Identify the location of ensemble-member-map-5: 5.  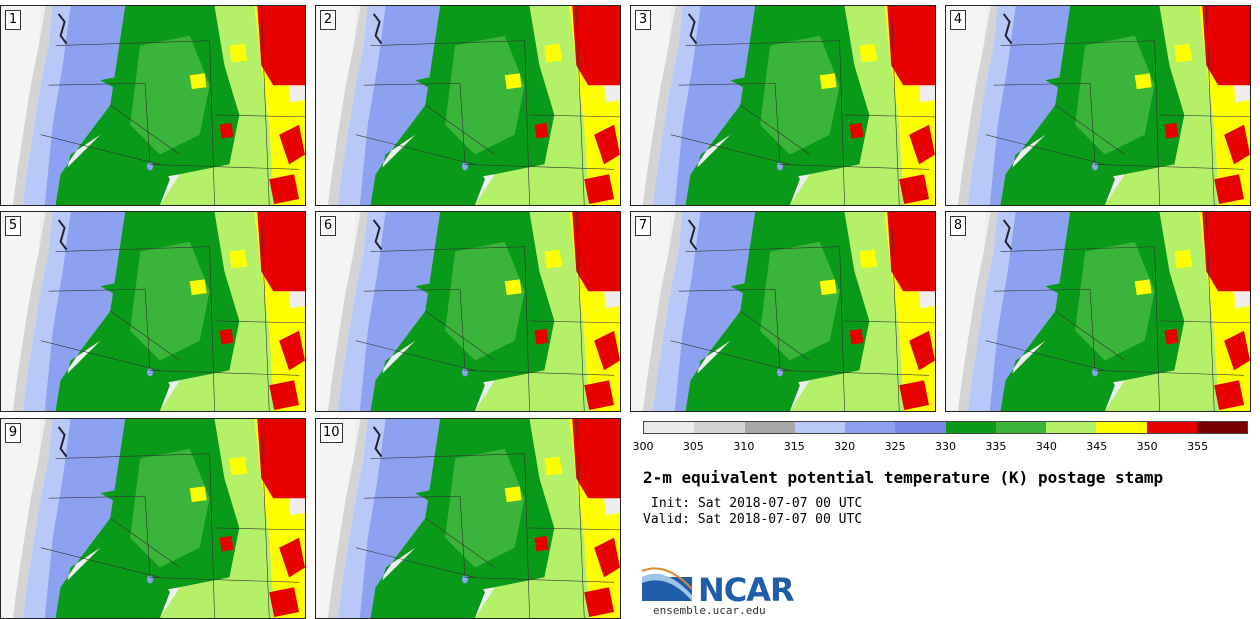
(153, 311).